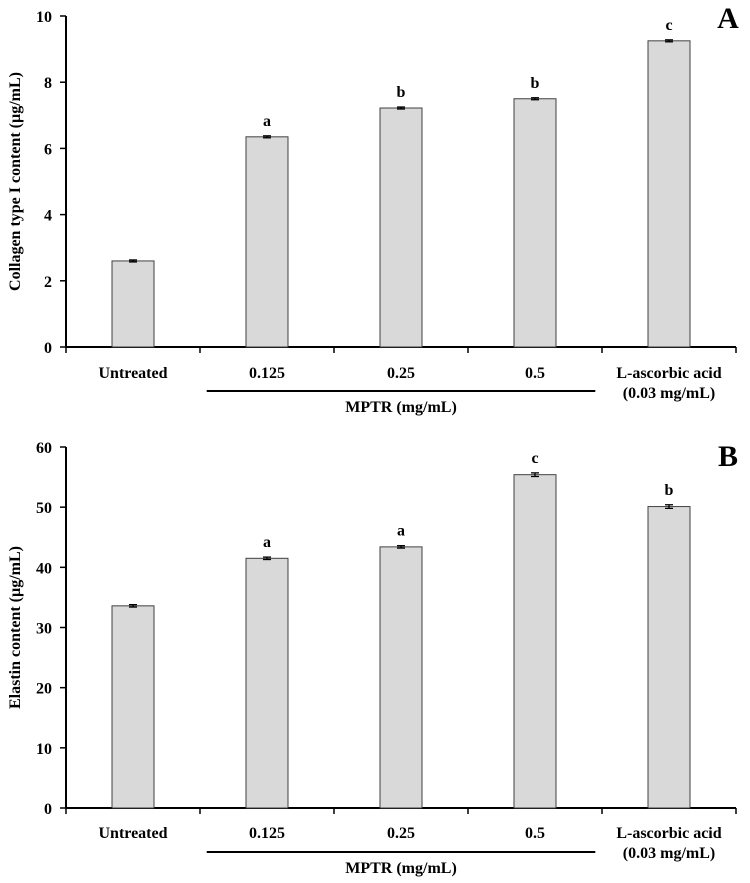 This screenshot has height=883, width=750. Describe the element at coordinates (44, 508) in the screenshot. I see `y-tick-label: 50` at that location.